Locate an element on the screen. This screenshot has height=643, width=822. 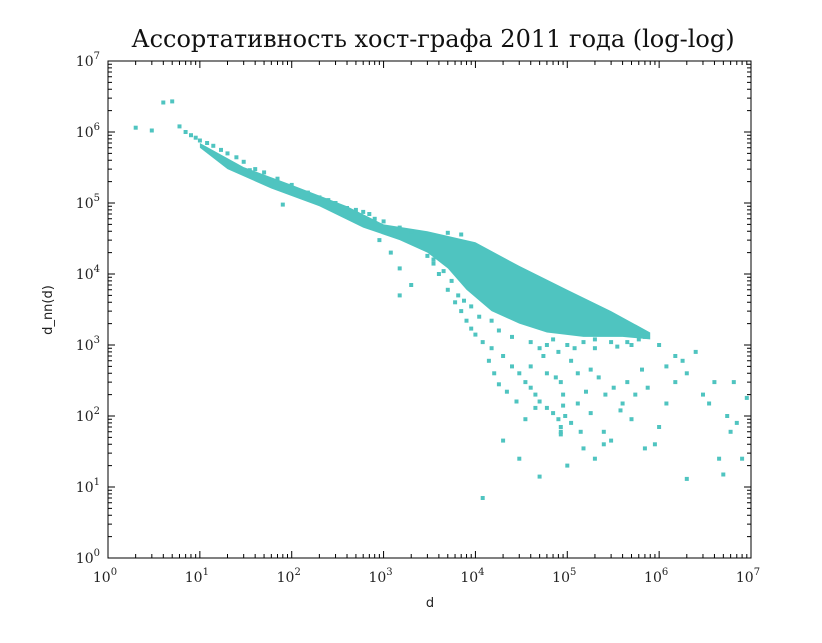
x-axis-label: d is located at coordinates (430, 603).